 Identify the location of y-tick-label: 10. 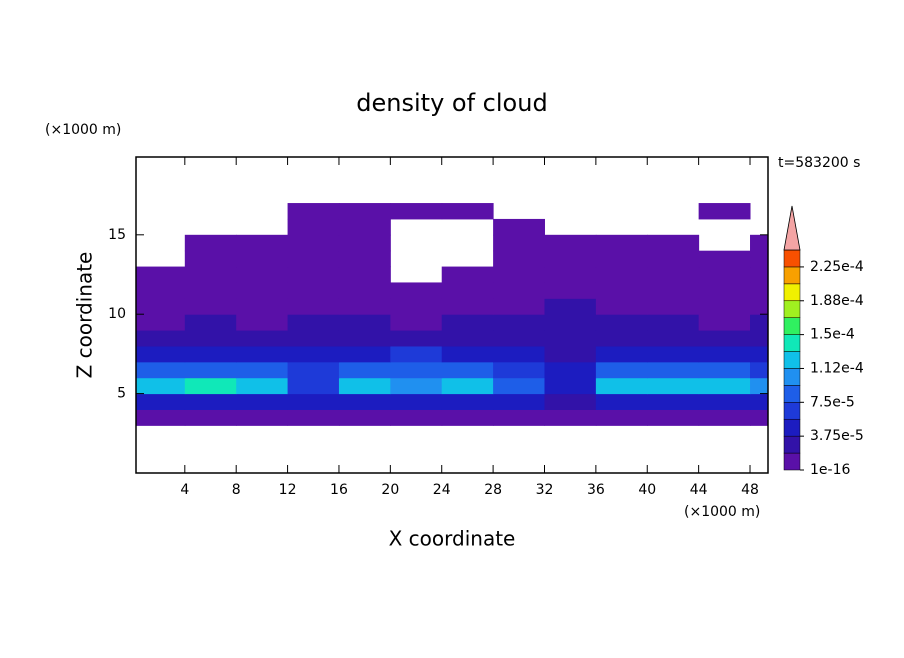
(117, 314).